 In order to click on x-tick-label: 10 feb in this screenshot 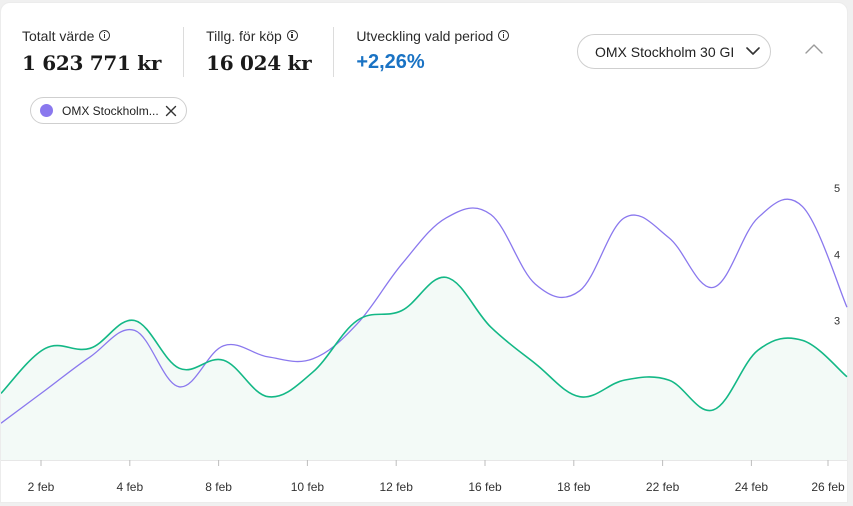, I will do `click(308, 487)`.